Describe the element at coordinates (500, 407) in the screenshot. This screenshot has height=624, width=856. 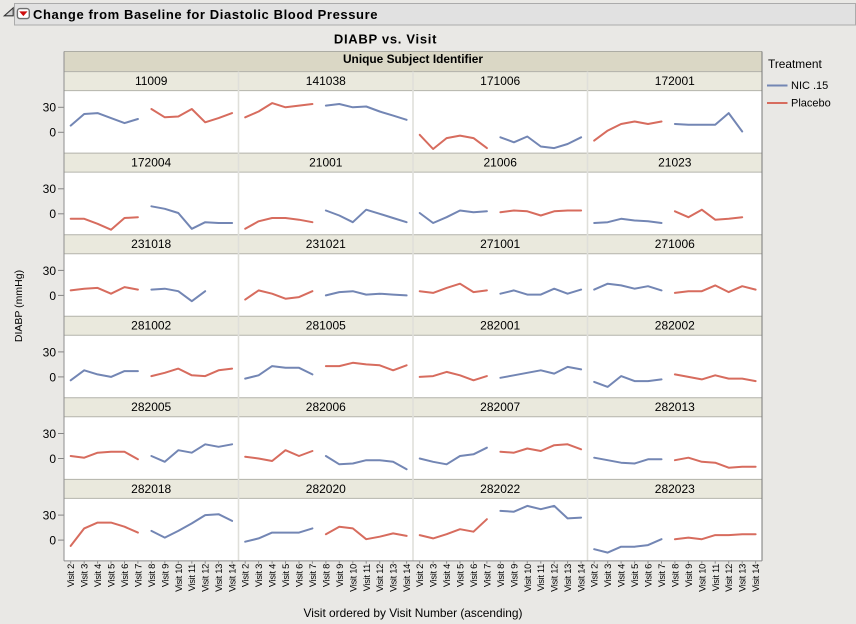
I see `svg-text: 282007` at that location.